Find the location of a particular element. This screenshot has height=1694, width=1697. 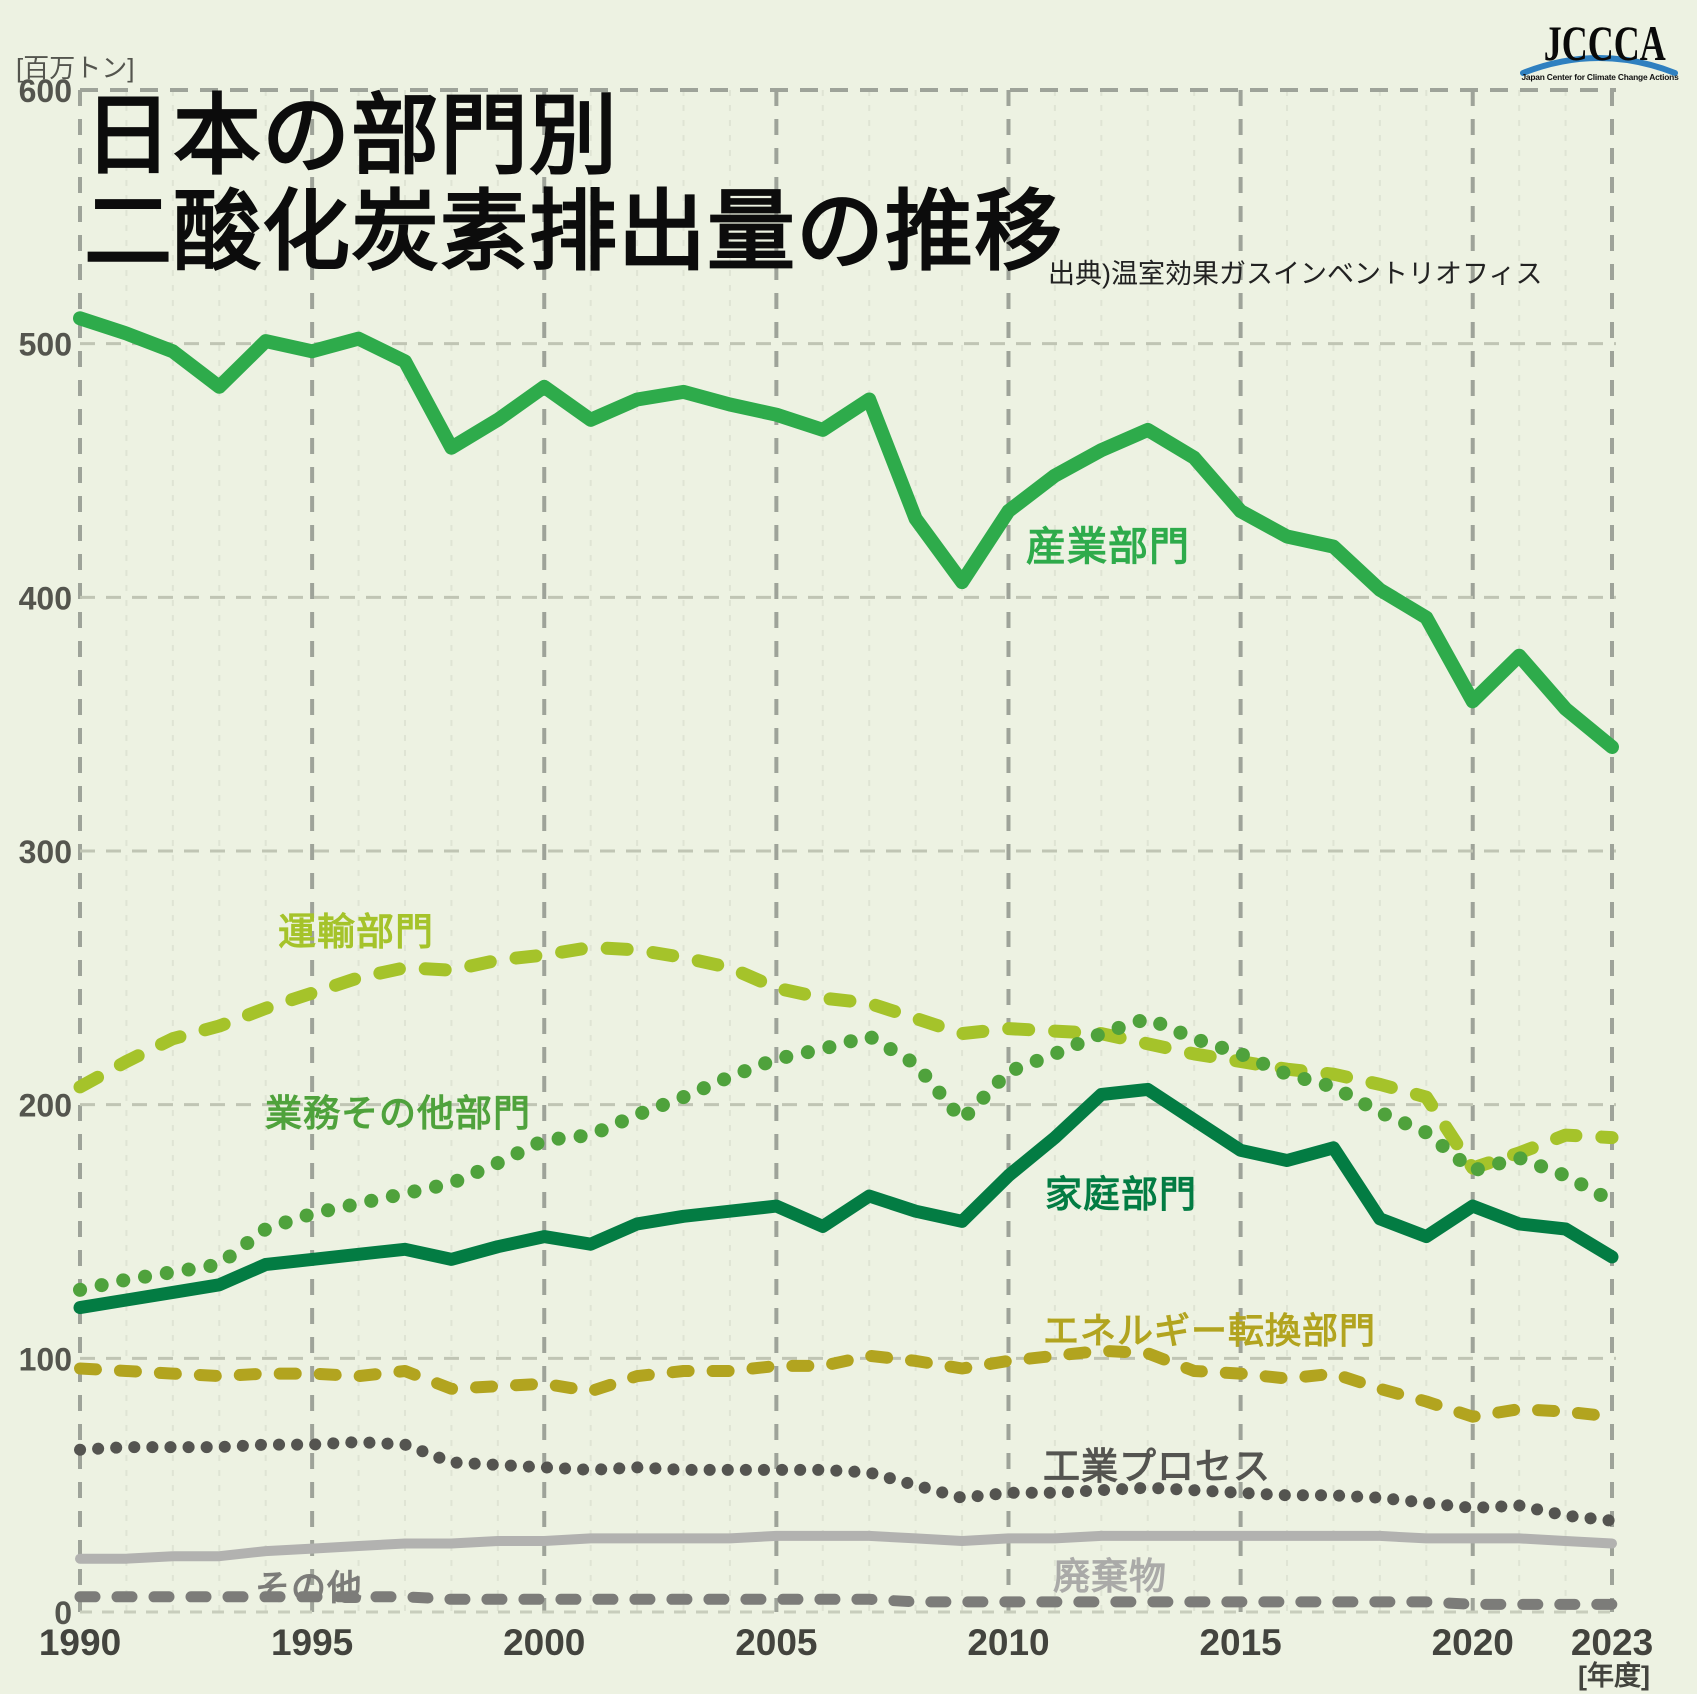

energy-line is located at coordinates (846, 1383).